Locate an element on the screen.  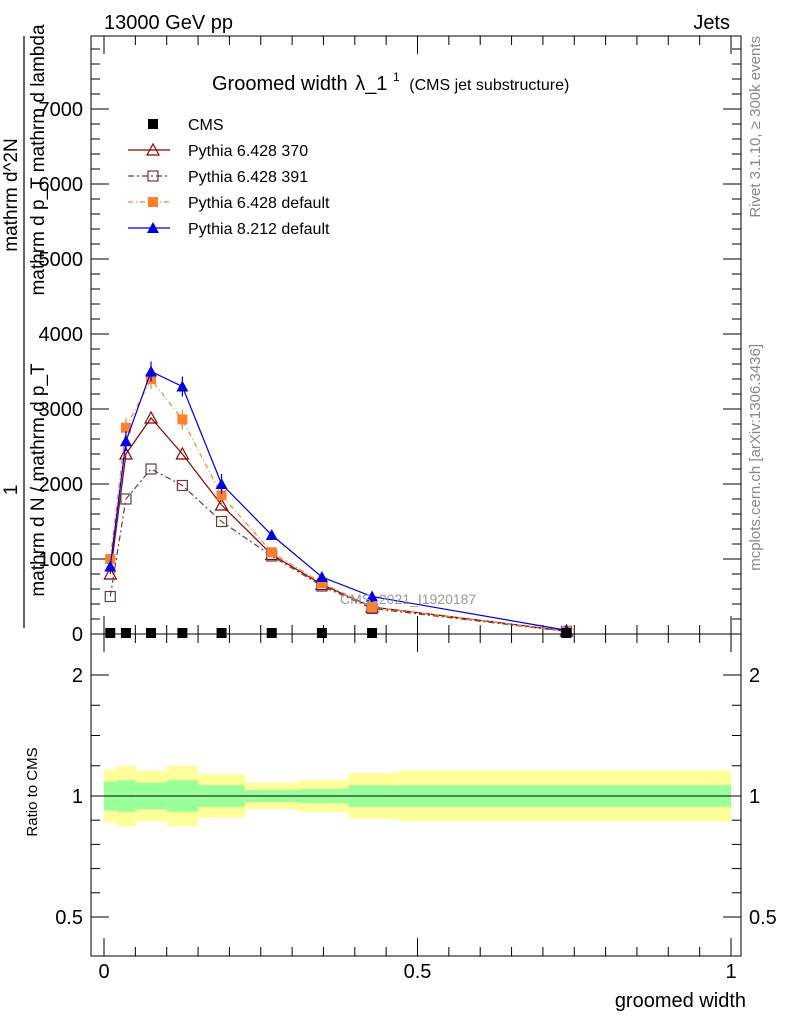
legend-item: Pythia 6.428 391 is located at coordinates (218, 177).